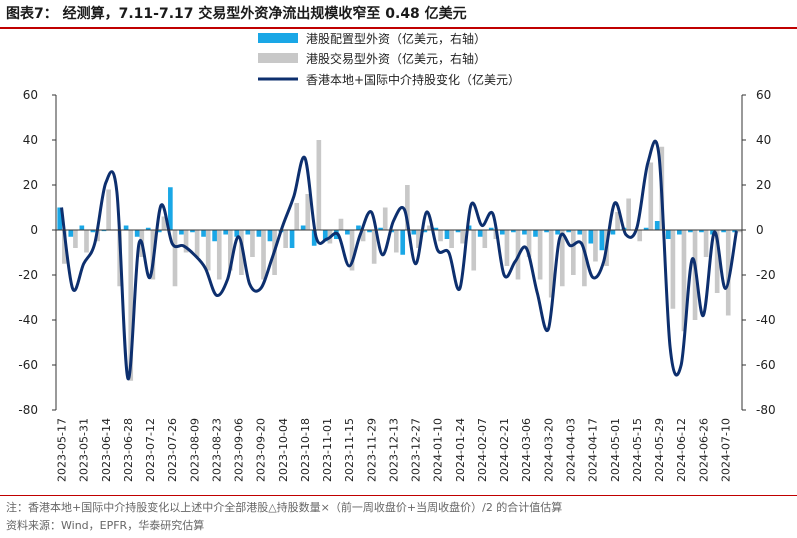 The height and width of the screenshot is (538, 797). I want to click on x-tick-label: 2023-11-29, so click(371, 450).